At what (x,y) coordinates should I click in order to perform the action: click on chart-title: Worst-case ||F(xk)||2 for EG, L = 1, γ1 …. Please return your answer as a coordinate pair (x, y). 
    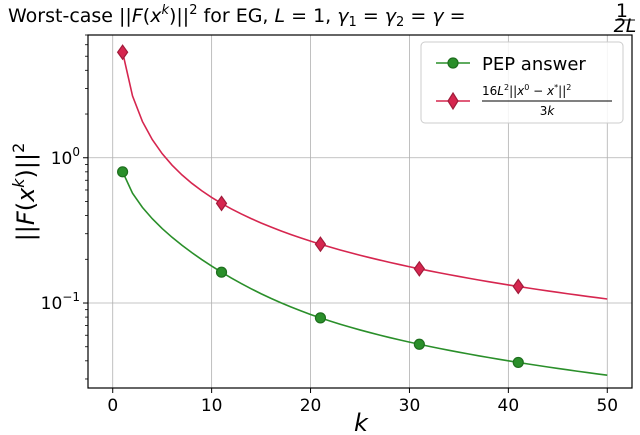
    Looking at the image, I should click on (237, 16).